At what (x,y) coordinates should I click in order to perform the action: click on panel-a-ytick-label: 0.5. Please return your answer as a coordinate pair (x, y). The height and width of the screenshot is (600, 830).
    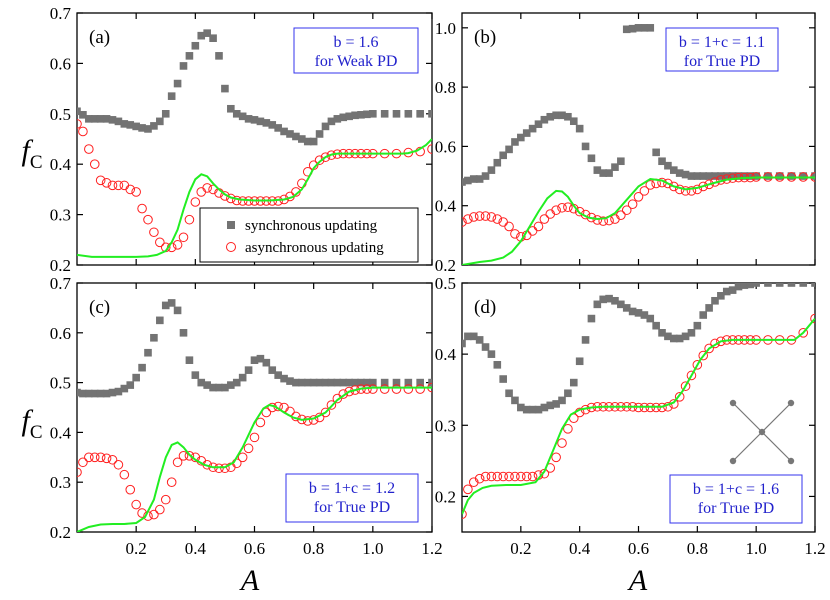
    Looking at the image, I should click on (60, 114).